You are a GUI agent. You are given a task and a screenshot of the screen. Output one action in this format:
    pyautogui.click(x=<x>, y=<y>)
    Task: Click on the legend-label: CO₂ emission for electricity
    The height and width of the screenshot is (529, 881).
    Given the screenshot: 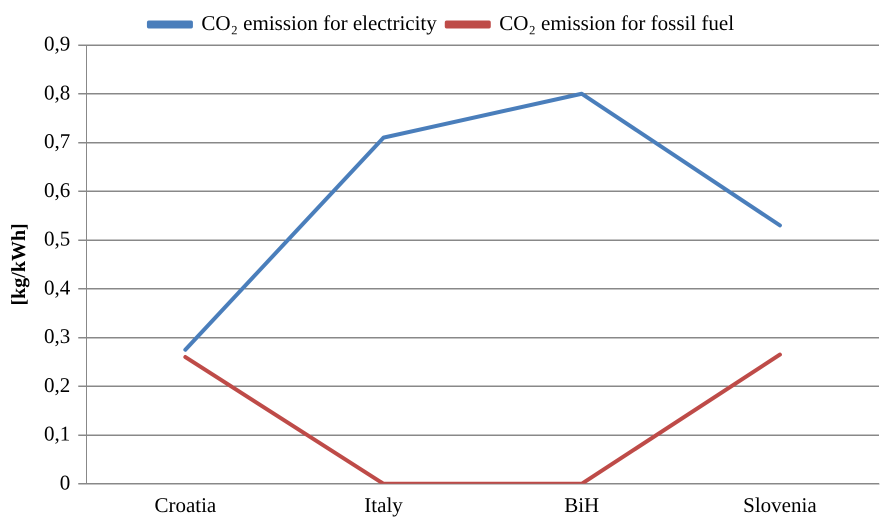 What is the action you would take?
    pyautogui.click(x=319, y=23)
    